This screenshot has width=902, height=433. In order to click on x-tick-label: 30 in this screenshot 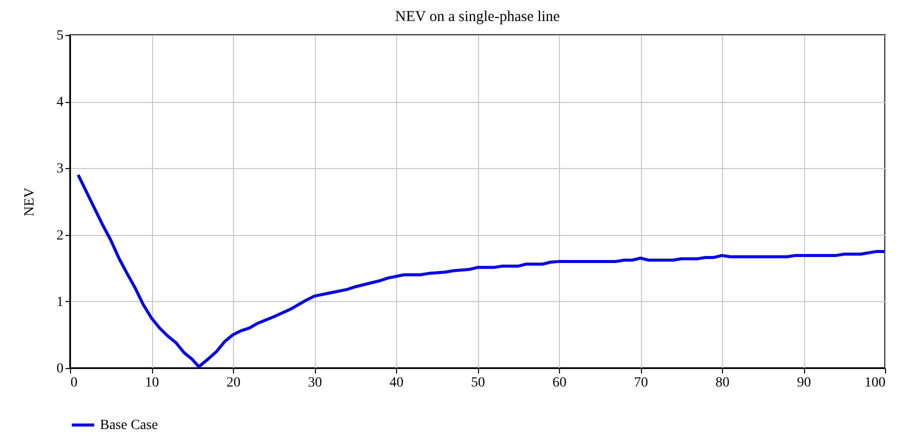, I will do `click(315, 383)`.